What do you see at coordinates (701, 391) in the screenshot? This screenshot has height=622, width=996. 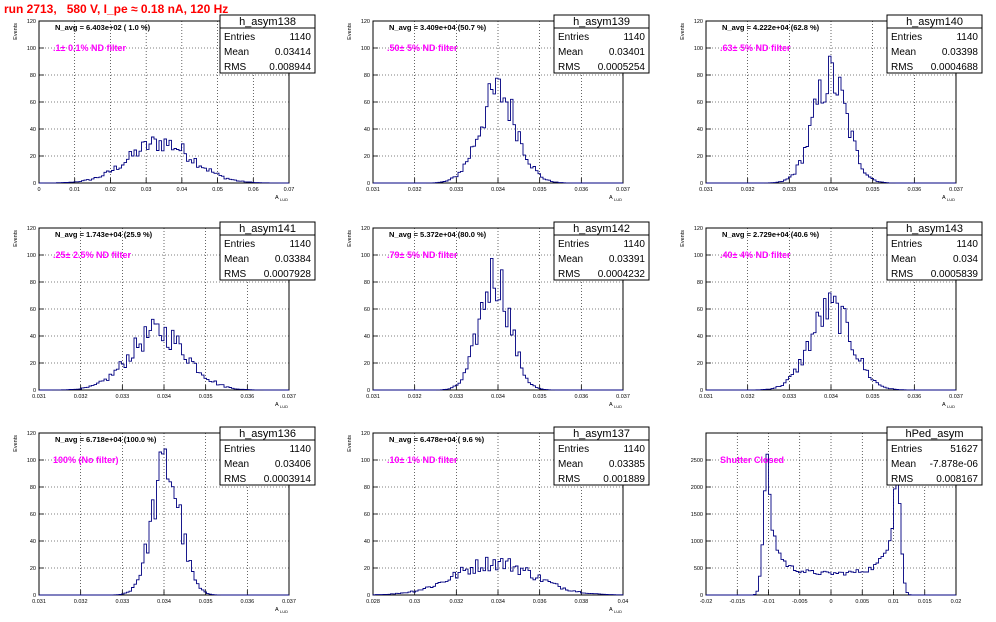 I see `panel-h_asym143-ytick-label: 0` at bounding box center [701, 391].